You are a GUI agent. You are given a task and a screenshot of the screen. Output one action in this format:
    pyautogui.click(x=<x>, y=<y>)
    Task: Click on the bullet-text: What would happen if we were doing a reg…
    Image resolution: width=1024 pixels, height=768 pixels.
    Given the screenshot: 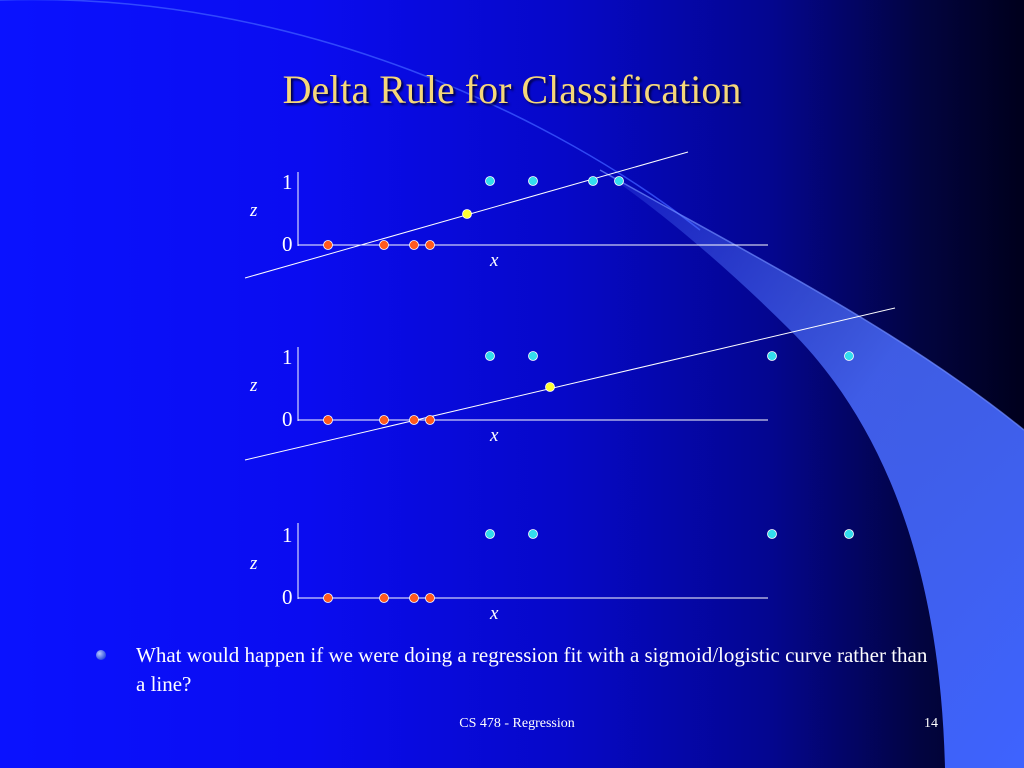 What is the action you would take?
    pyautogui.click(x=532, y=669)
    